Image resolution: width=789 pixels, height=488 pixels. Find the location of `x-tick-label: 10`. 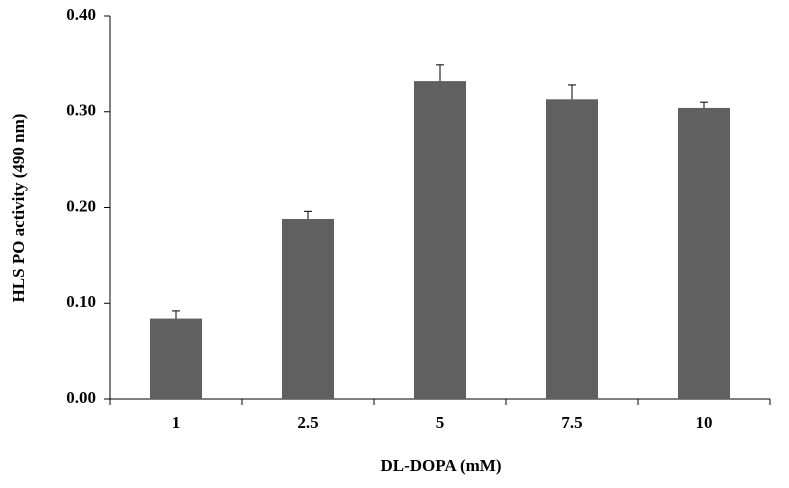

x-tick-label: 10 is located at coordinates (704, 422).